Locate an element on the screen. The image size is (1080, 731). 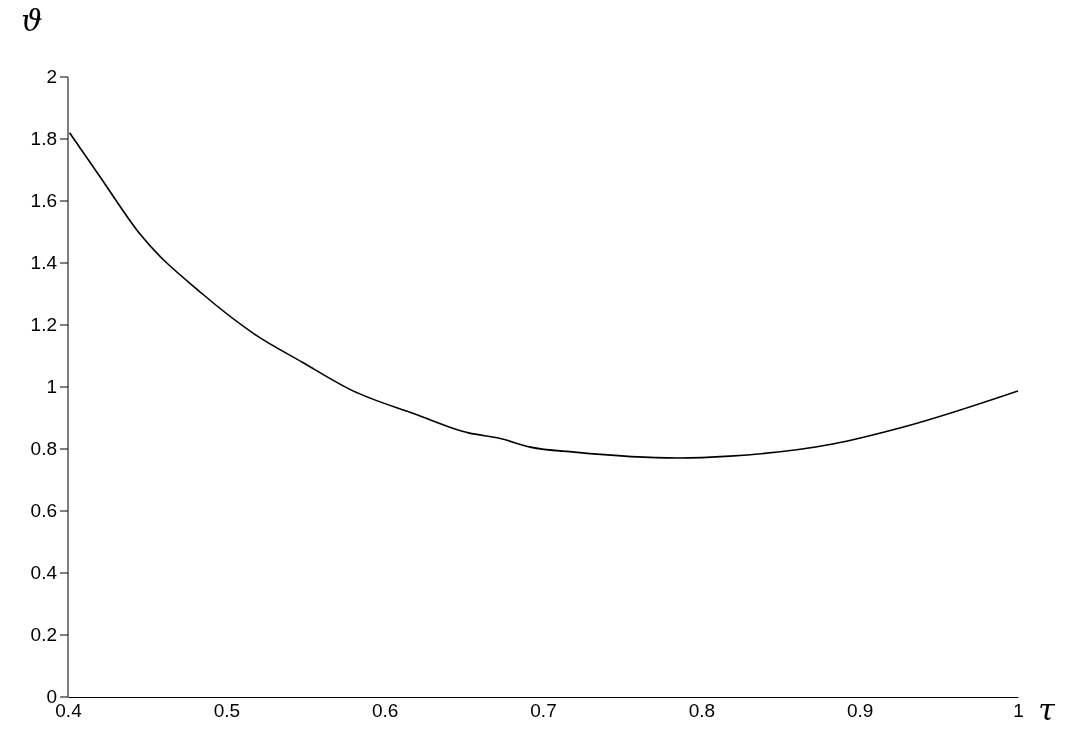
y-tick-label: 0.6 is located at coordinates (43, 510).